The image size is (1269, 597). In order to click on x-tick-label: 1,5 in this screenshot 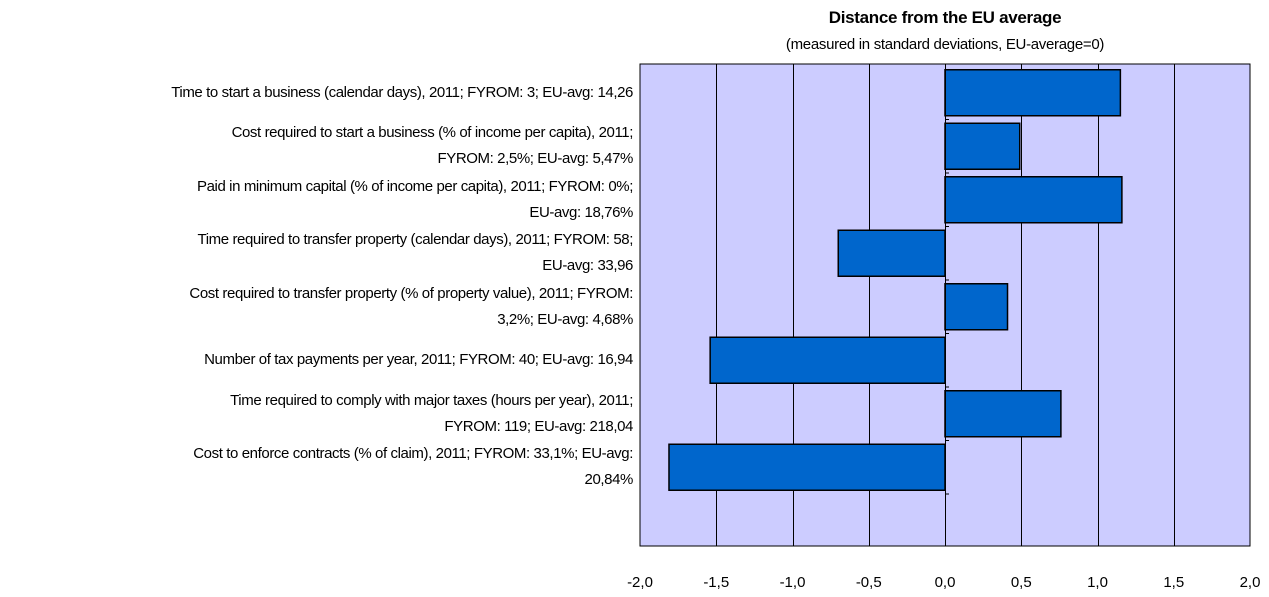, I will do `click(1174, 582)`.